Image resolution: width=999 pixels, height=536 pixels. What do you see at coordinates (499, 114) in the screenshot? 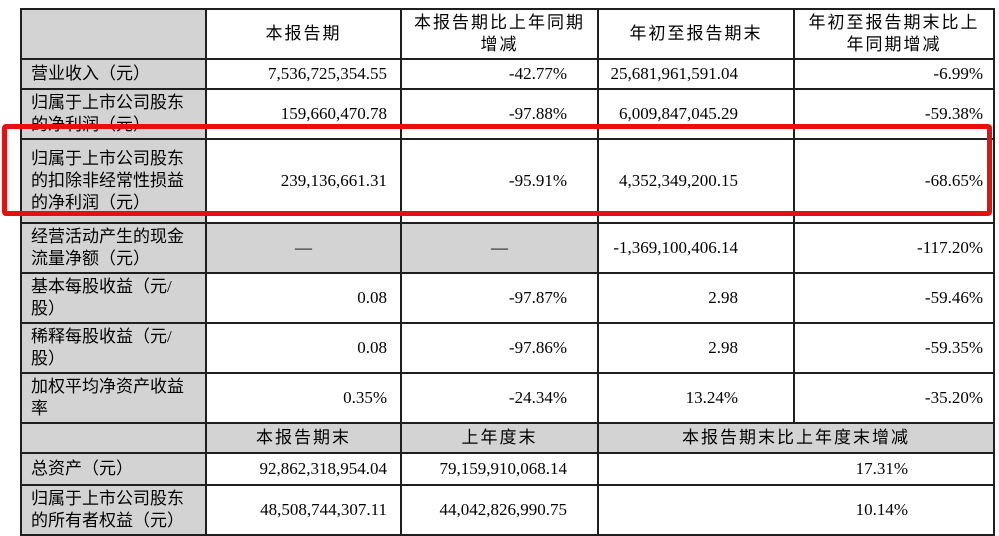
I see `value-cell: -97.88%` at bounding box center [499, 114].